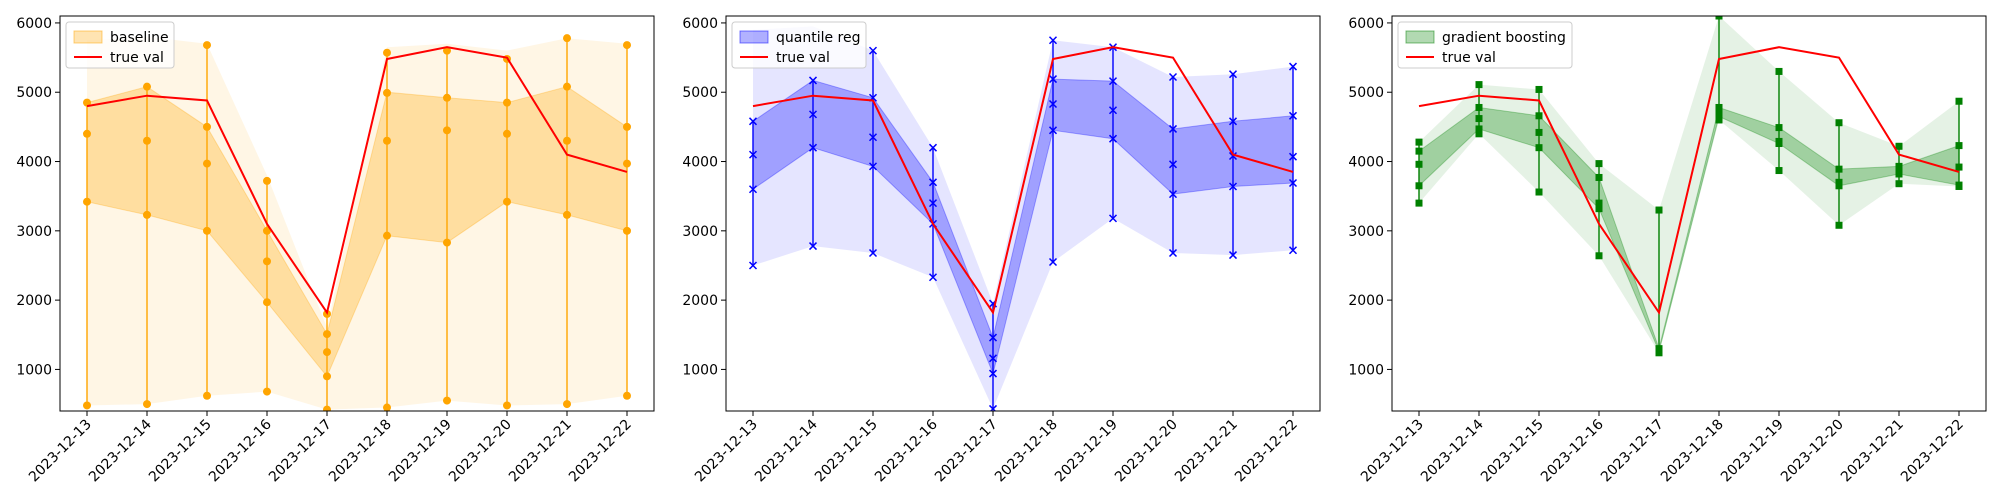  I want to click on x-tick-label: 2023-12-13, so click(60, 451).